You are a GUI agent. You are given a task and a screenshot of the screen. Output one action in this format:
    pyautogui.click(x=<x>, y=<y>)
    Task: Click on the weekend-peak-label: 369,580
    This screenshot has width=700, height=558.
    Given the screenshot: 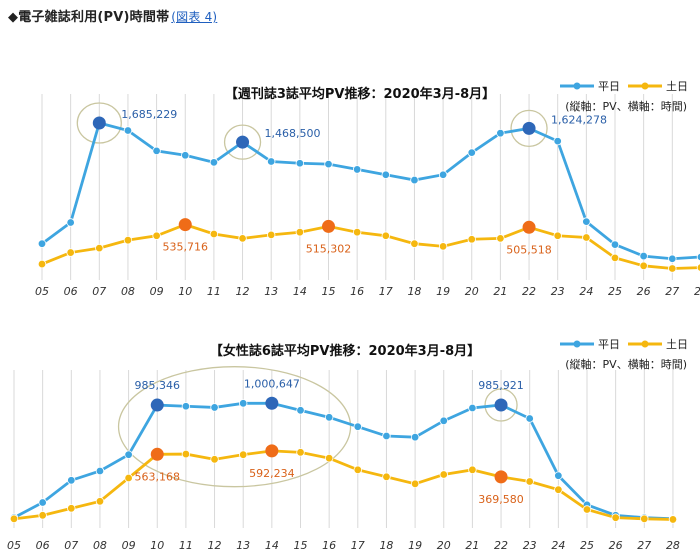 What is the action you would take?
    pyautogui.click(x=501, y=499)
    